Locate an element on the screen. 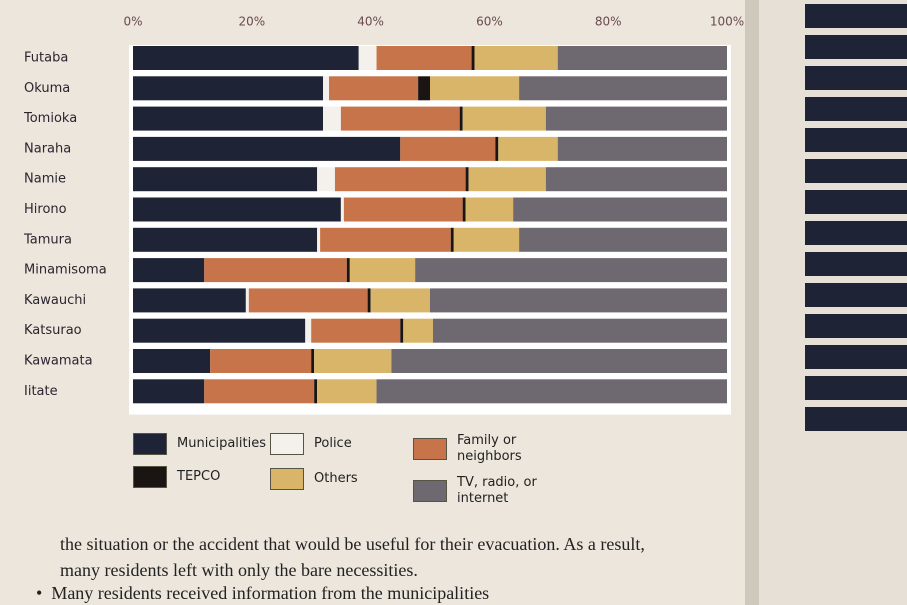 The height and width of the screenshot is (605, 907). x-tick-label: 100% is located at coordinates (727, 22).